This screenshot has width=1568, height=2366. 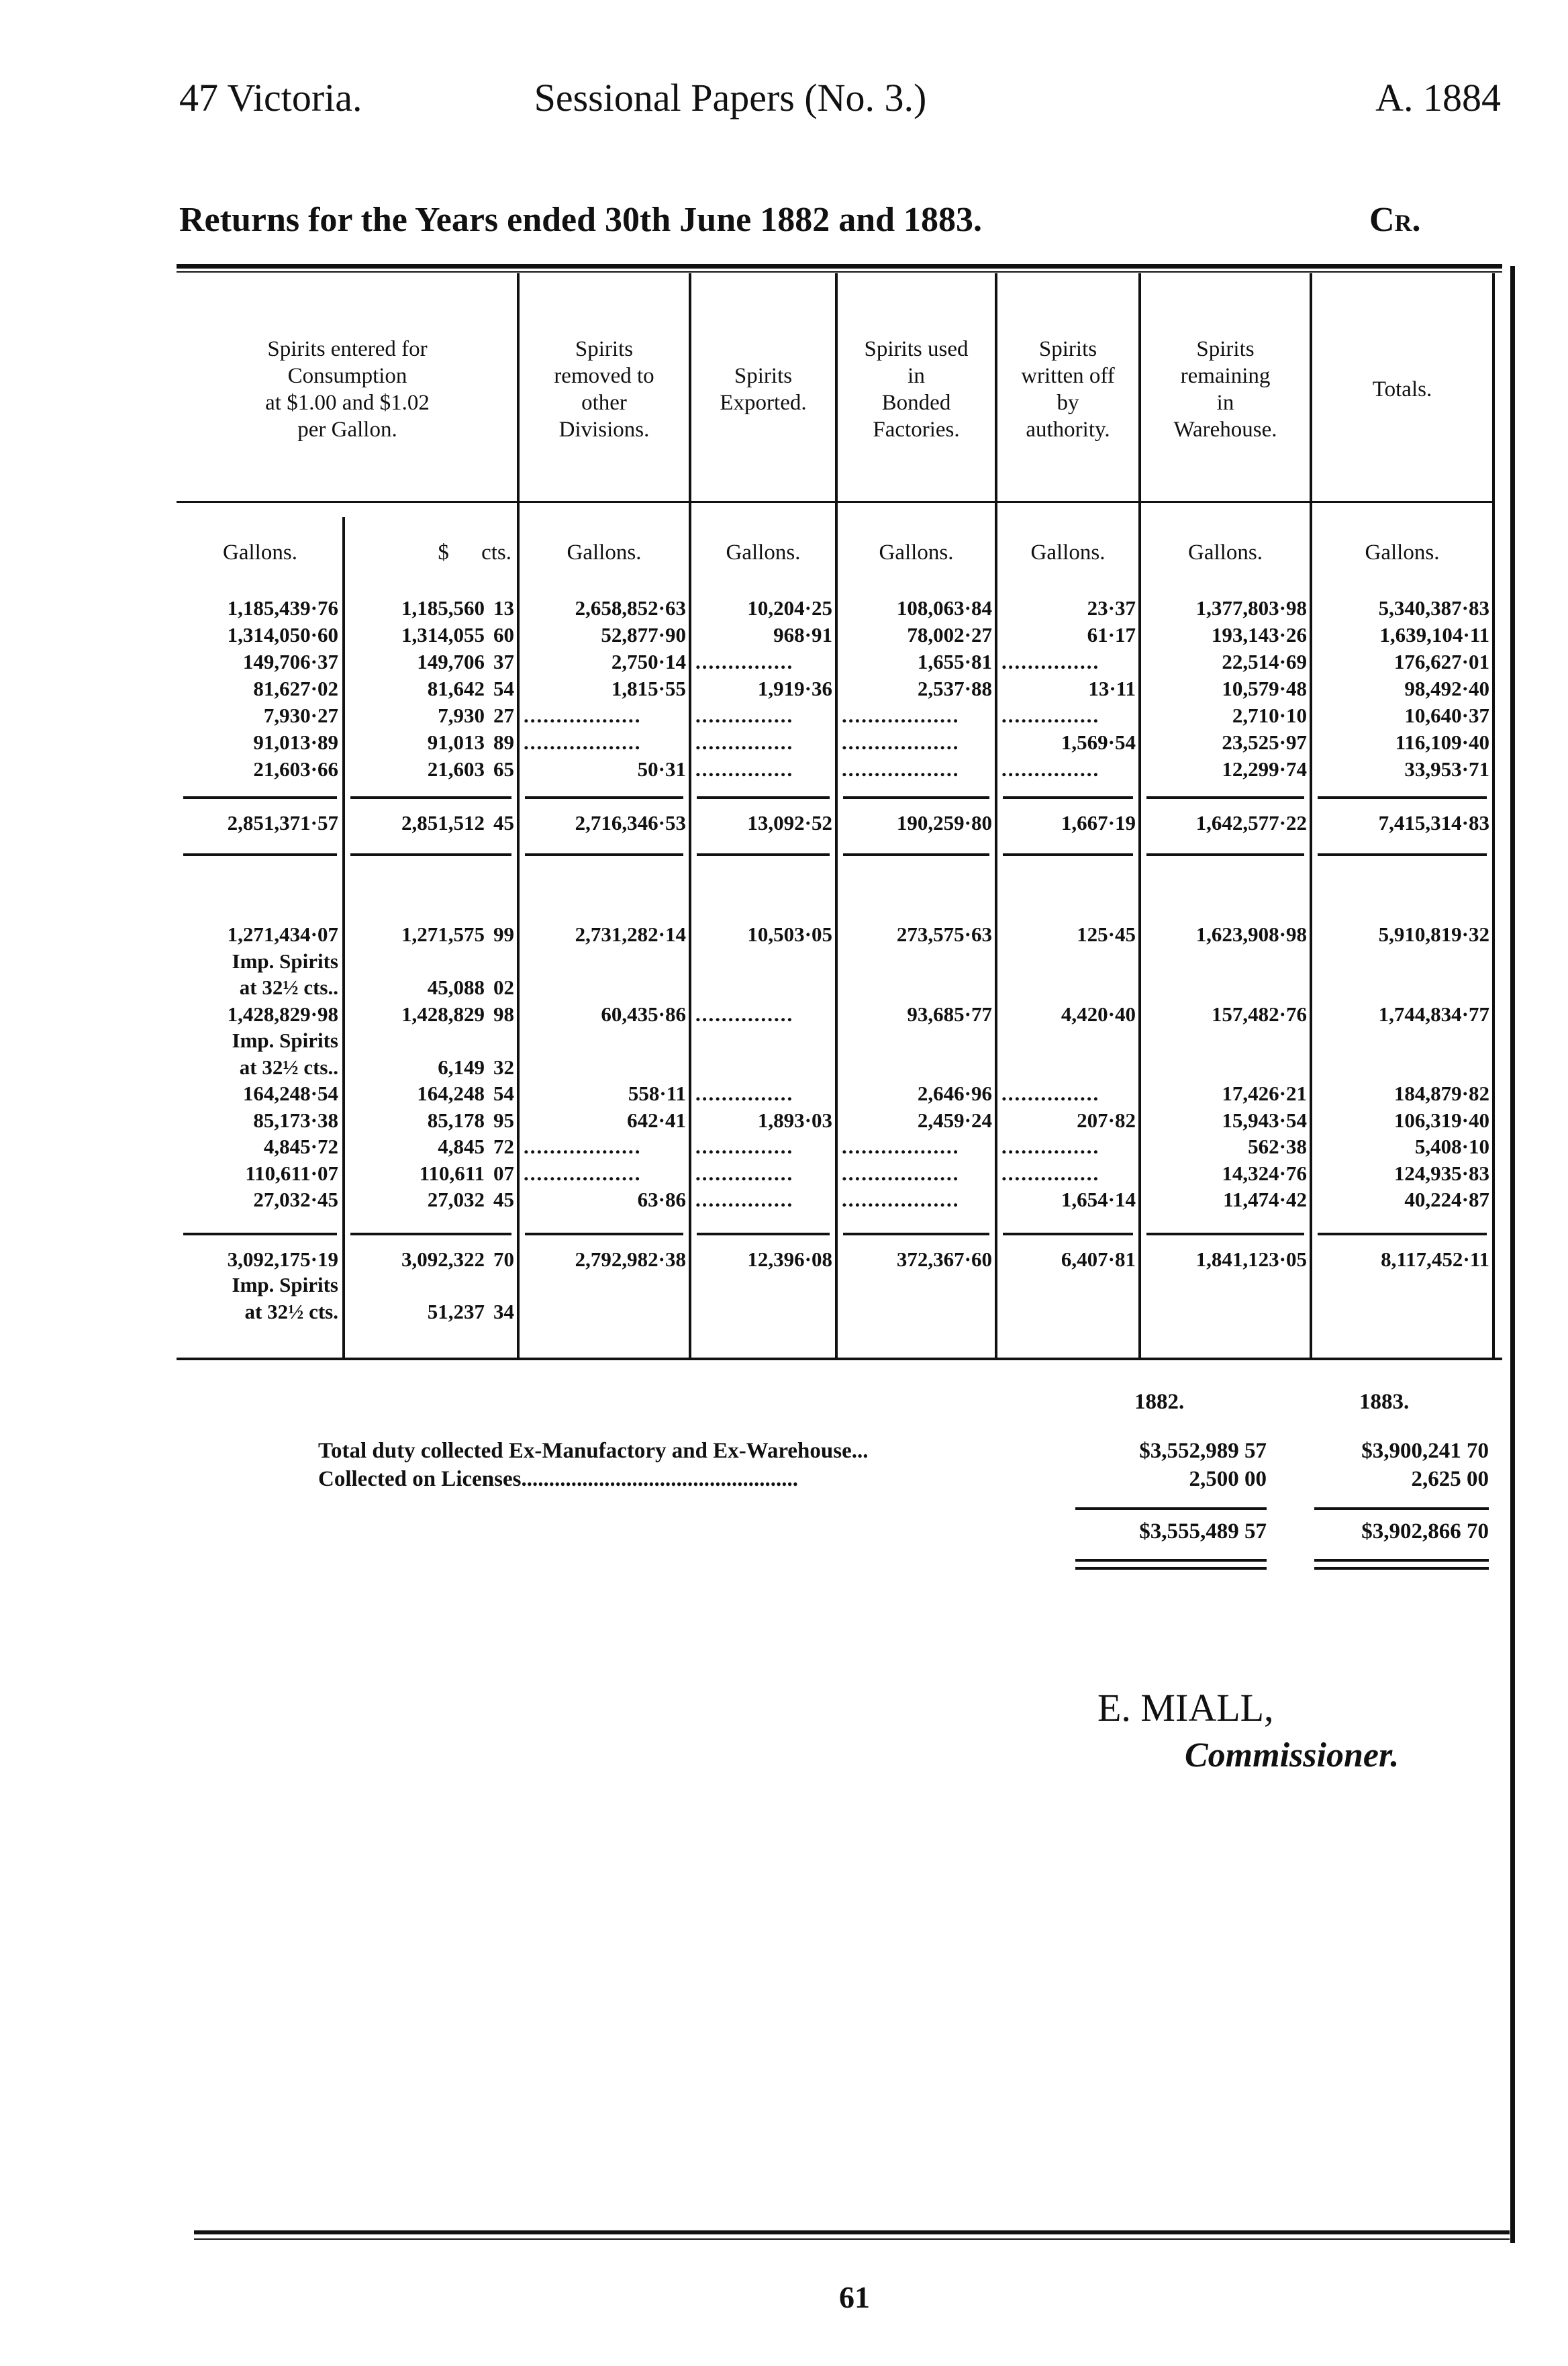 I want to click on page-number: 61, so click(x=855, y=2297).